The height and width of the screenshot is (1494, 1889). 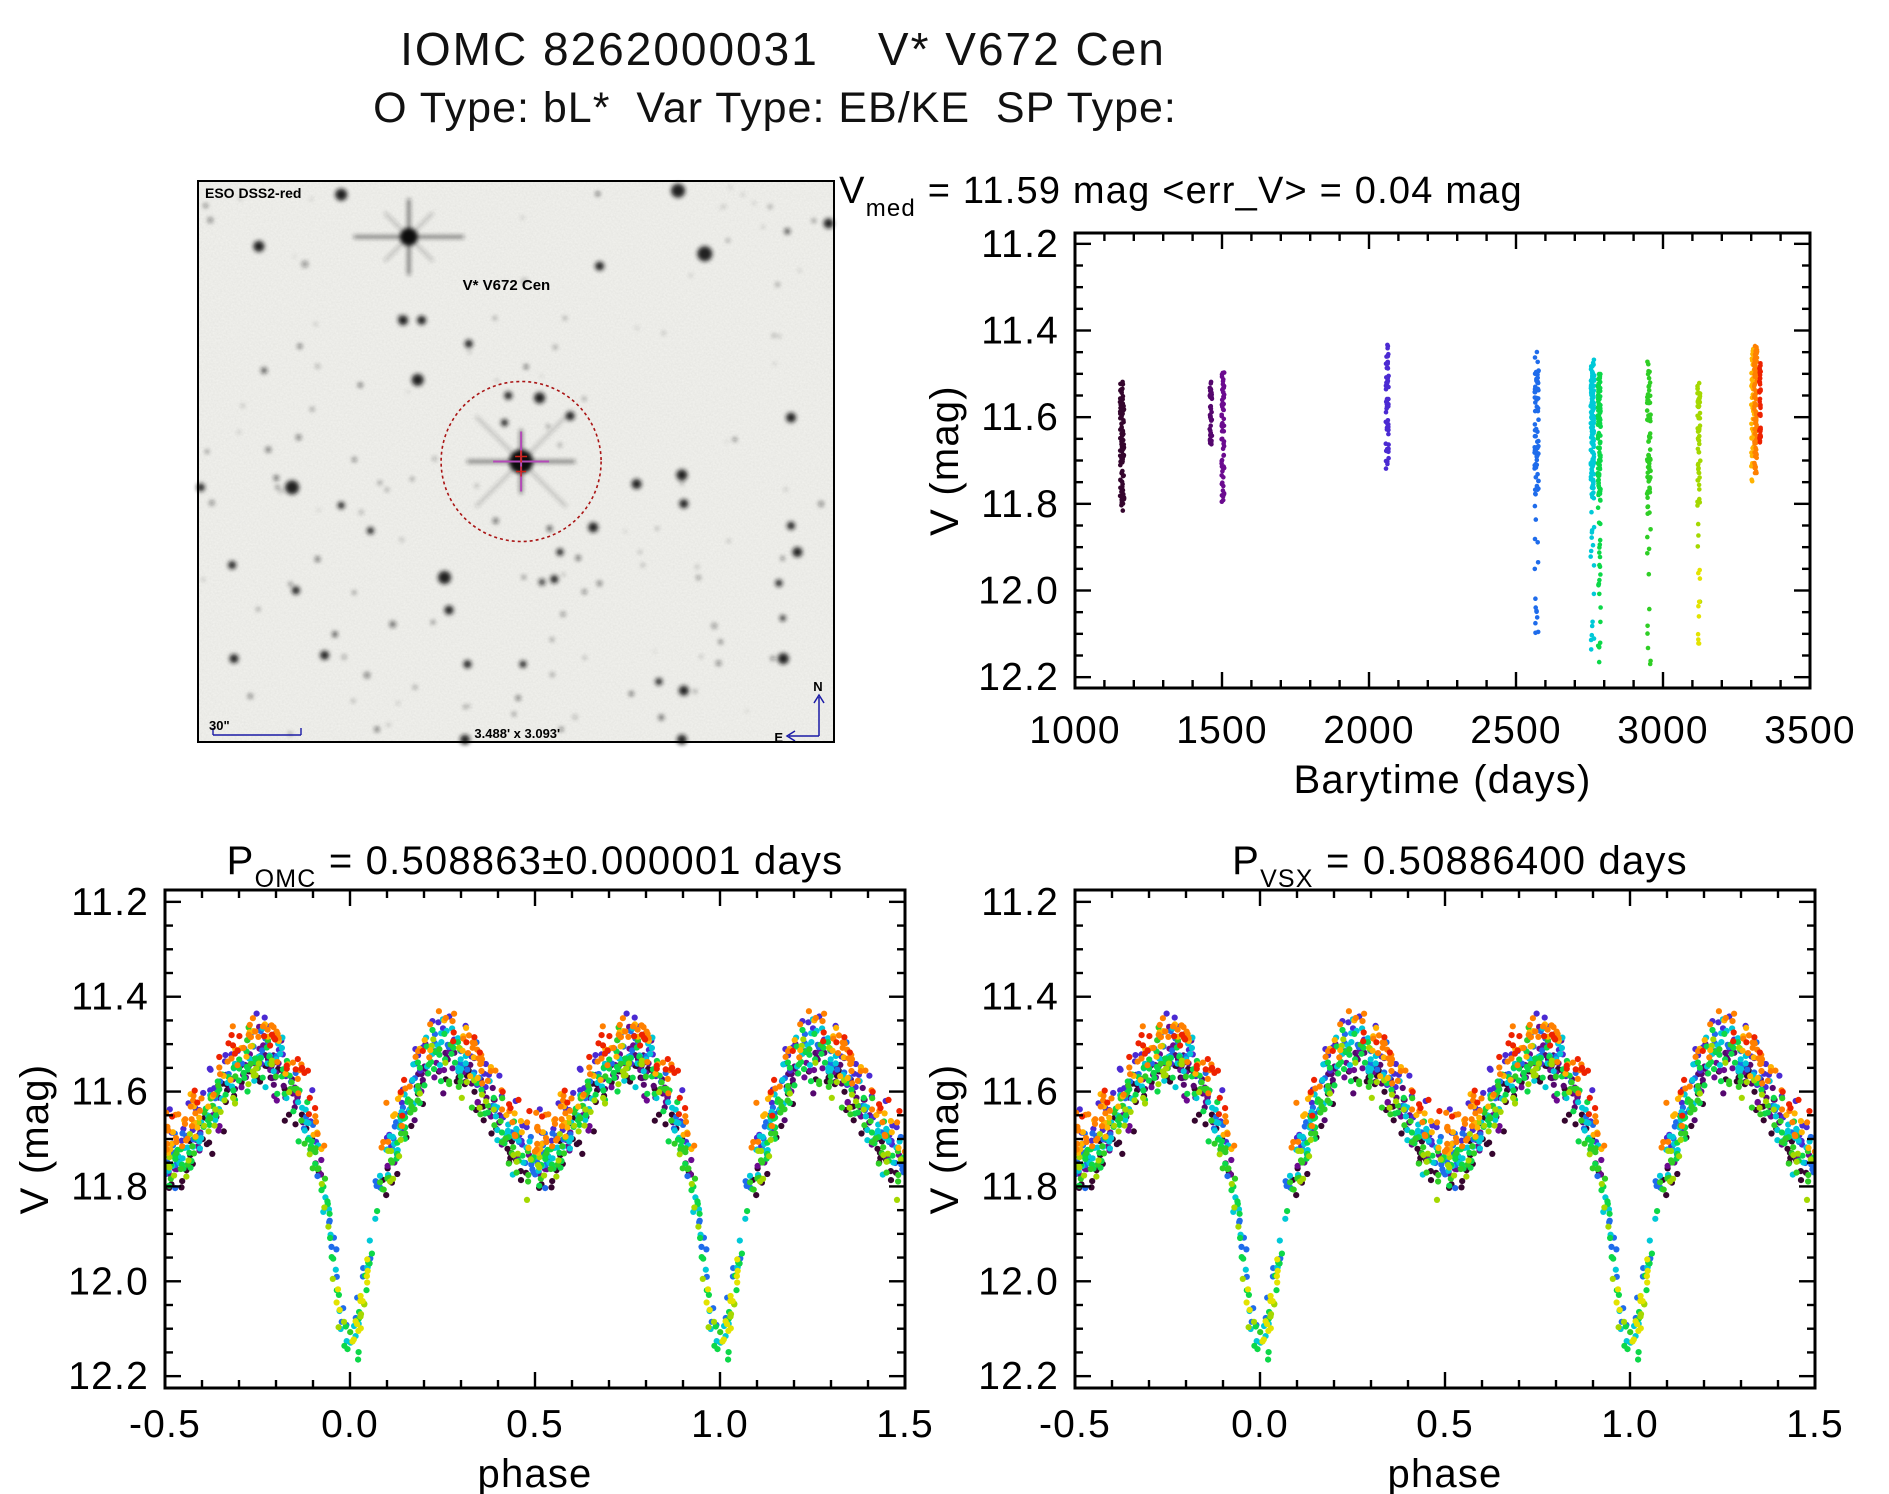 I want to click on bright-star, so click(x=408, y=236).